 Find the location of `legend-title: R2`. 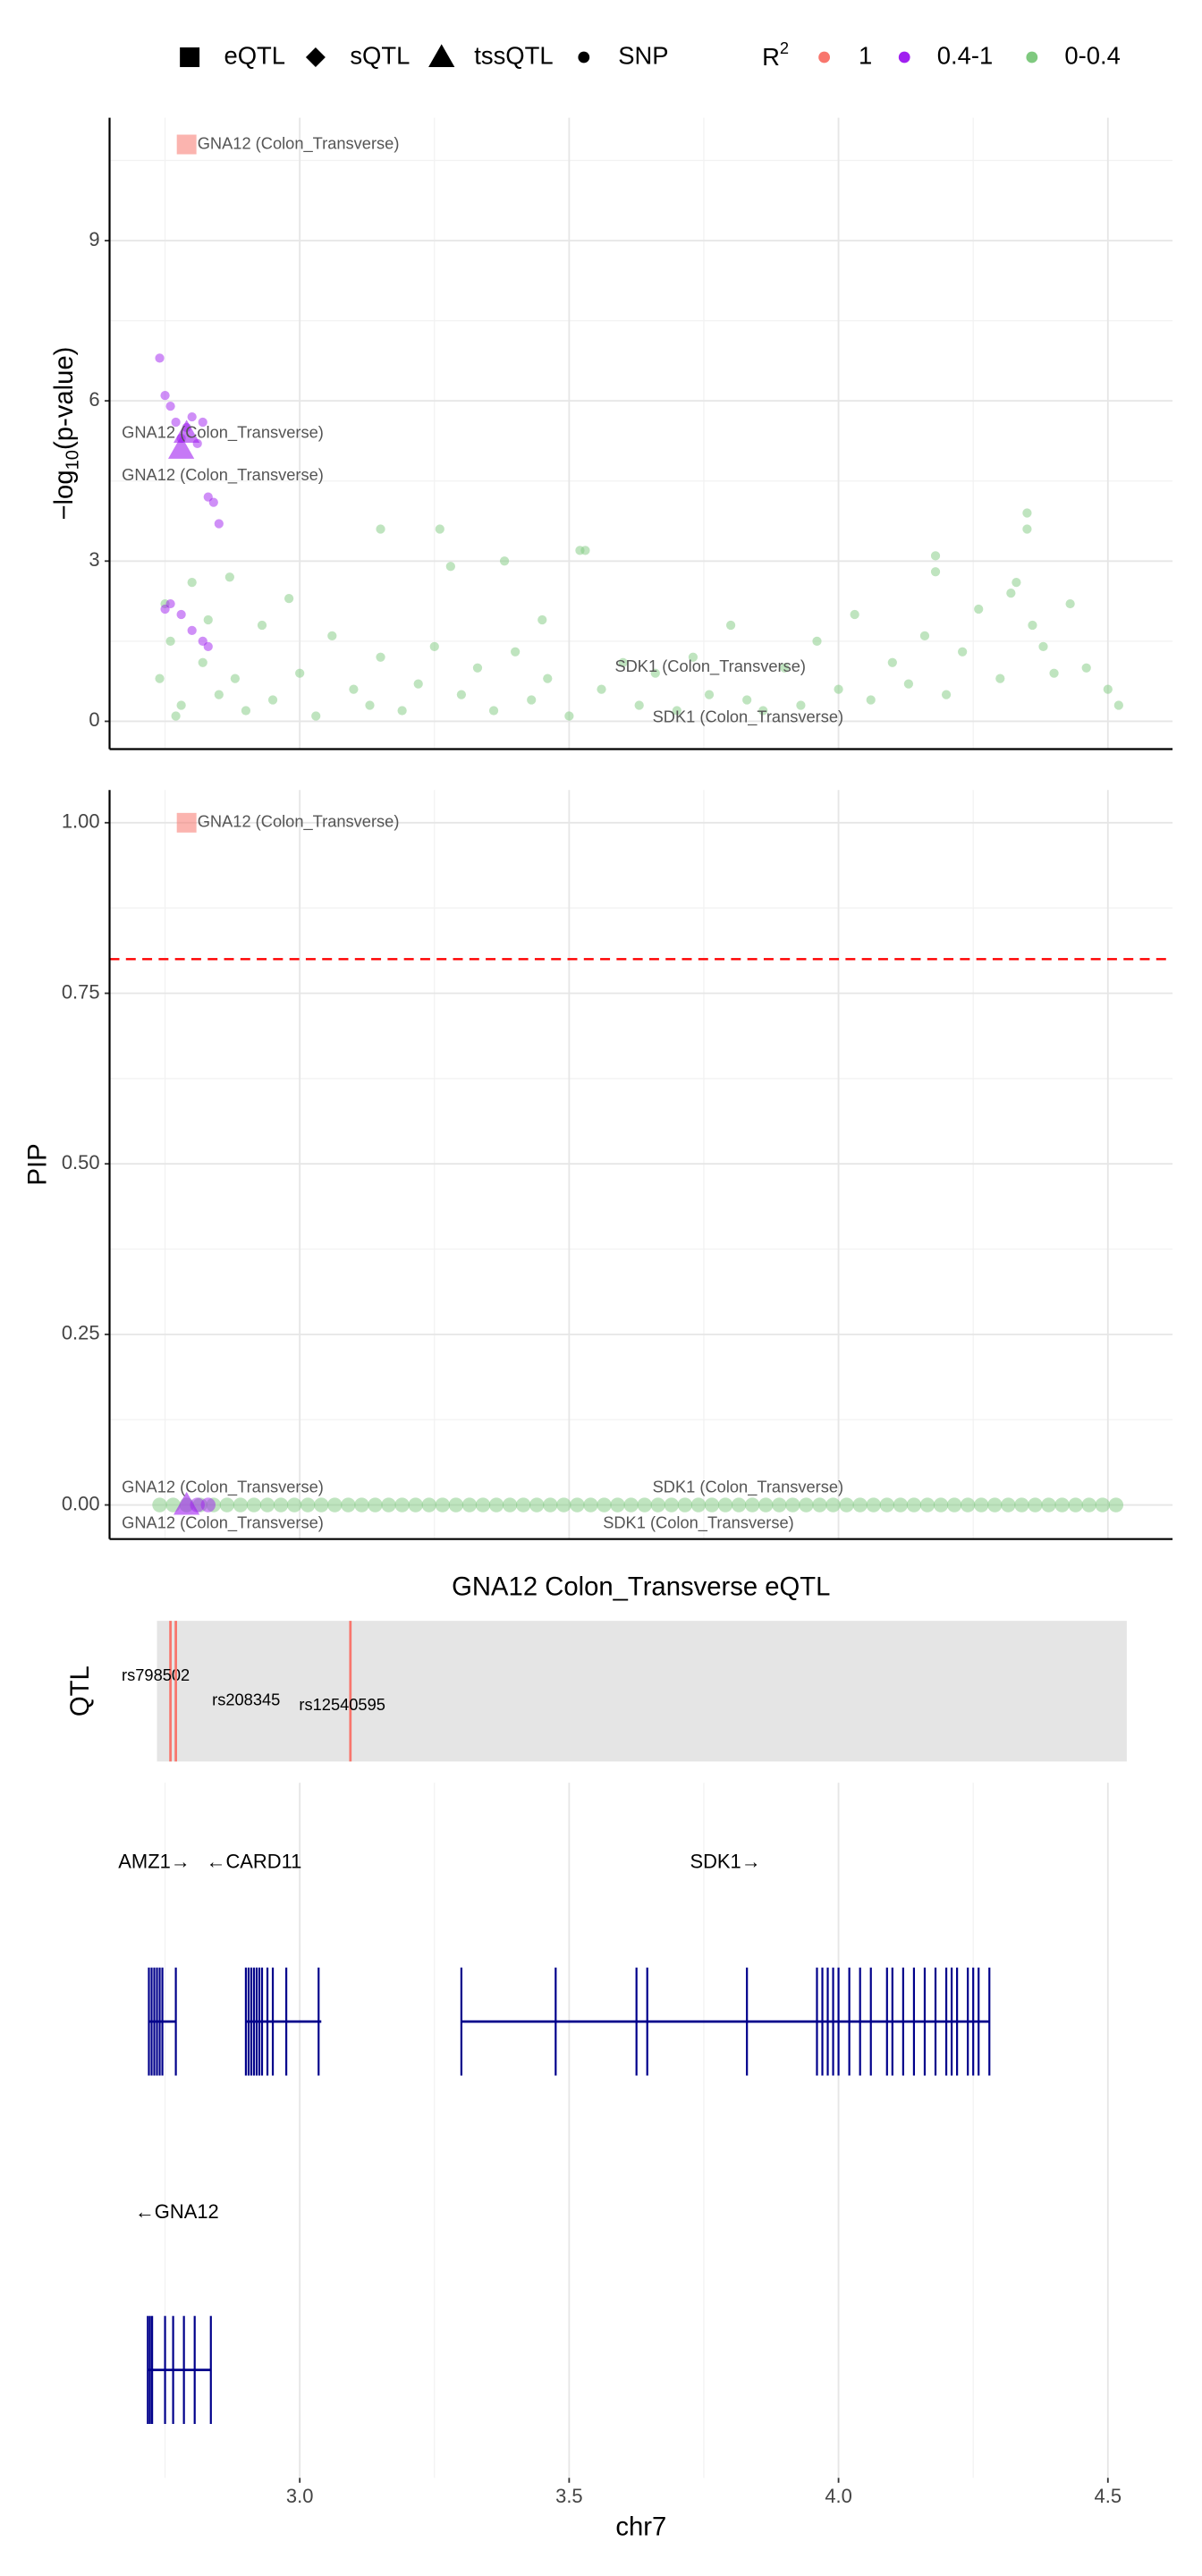

legend-title: R2 is located at coordinates (775, 54).